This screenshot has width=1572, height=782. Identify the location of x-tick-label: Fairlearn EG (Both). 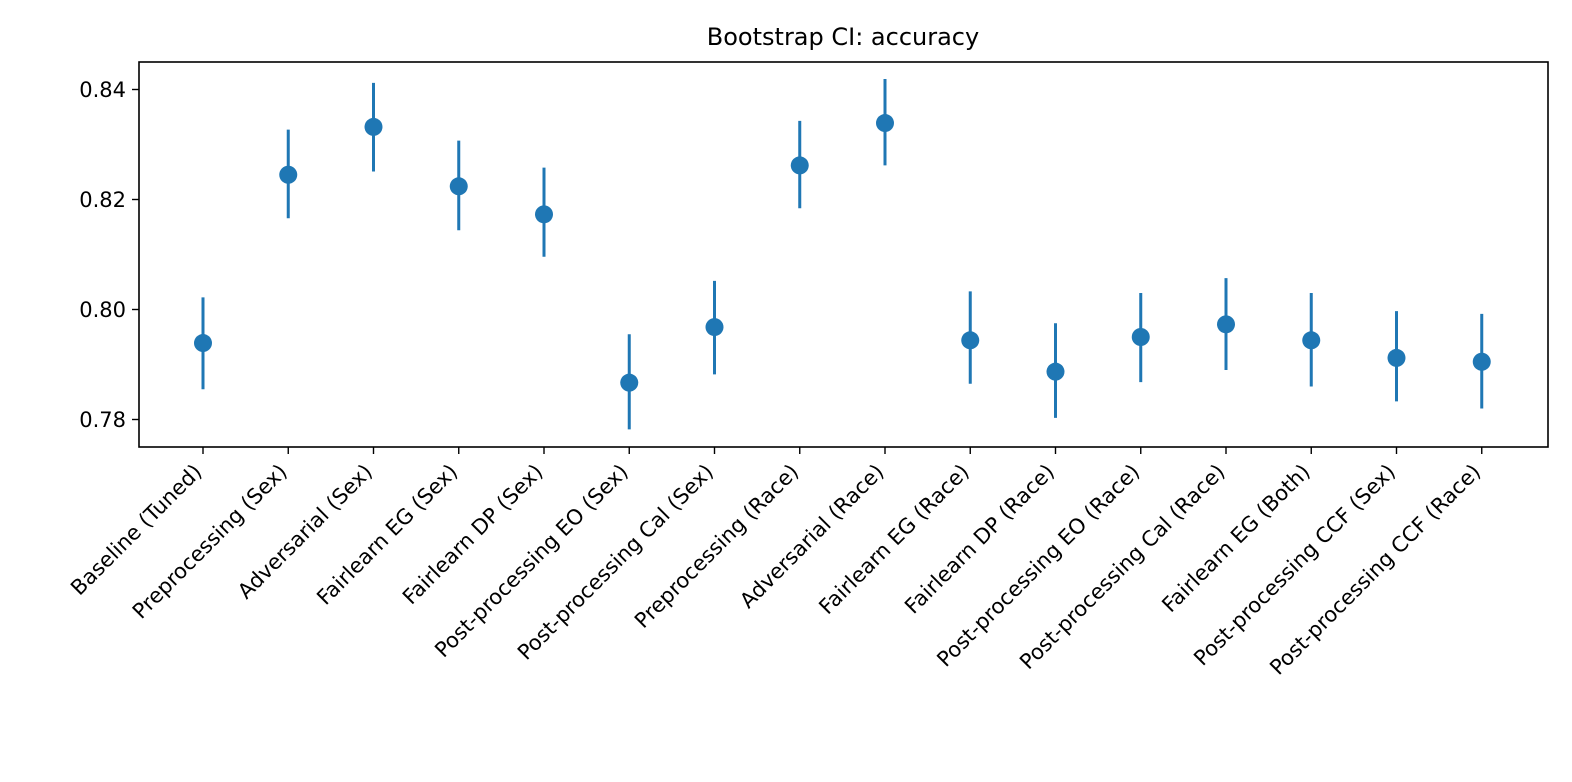
(1236, 539).